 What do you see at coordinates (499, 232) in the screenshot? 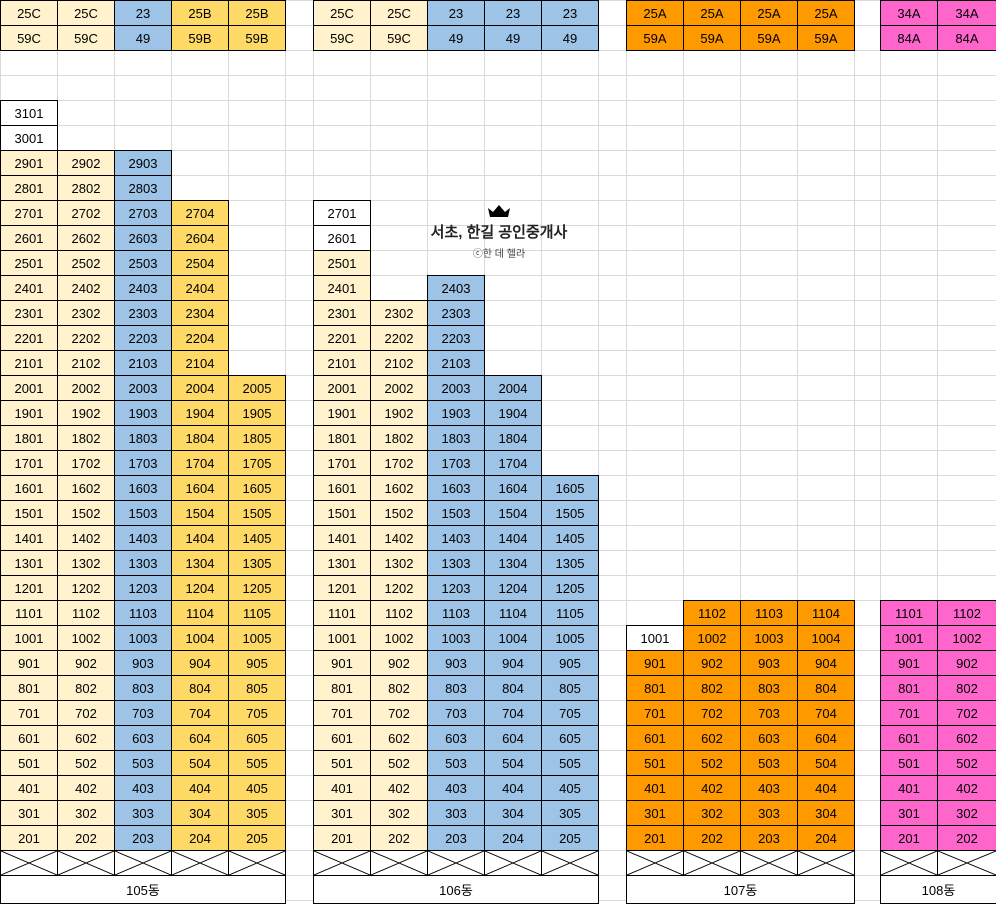
I see `watermark-title: 서초, 한길 공인중개사` at bounding box center [499, 232].